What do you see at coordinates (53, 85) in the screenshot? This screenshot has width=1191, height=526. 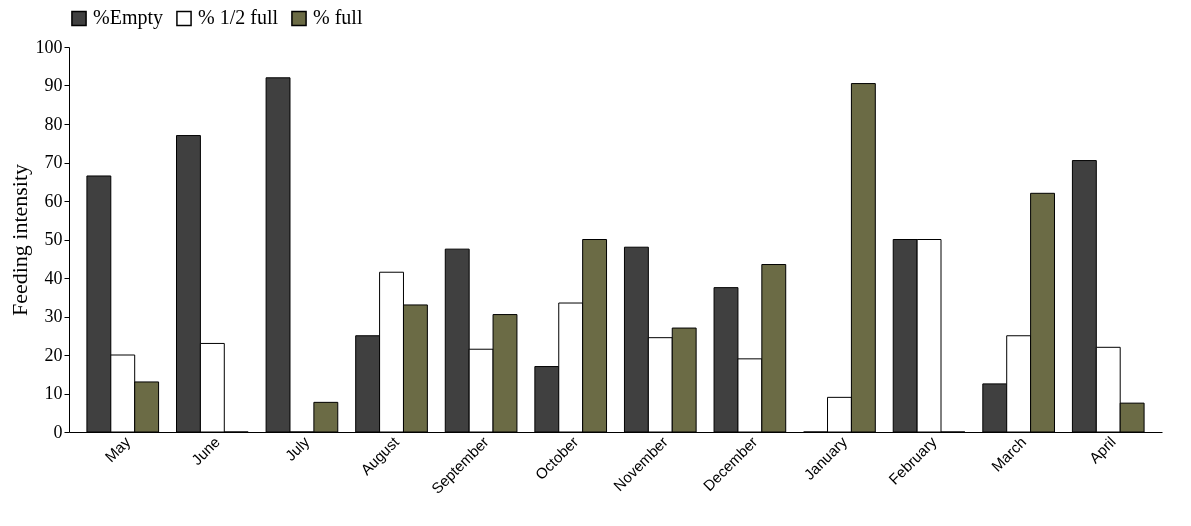 I see `y-tick-label: 90` at bounding box center [53, 85].